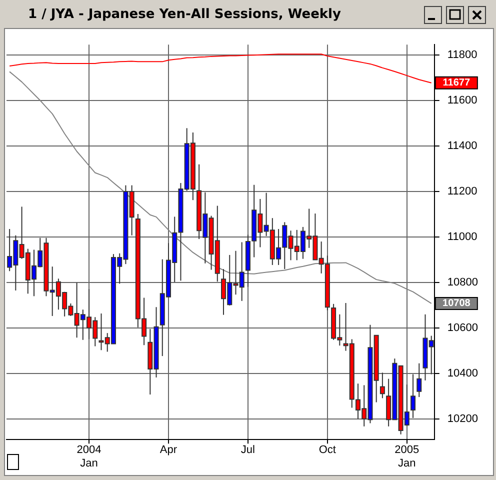 Image resolution: width=496 pixels, height=480 pixels. I want to click on y-tick-label: 11000, so click(462, 237).